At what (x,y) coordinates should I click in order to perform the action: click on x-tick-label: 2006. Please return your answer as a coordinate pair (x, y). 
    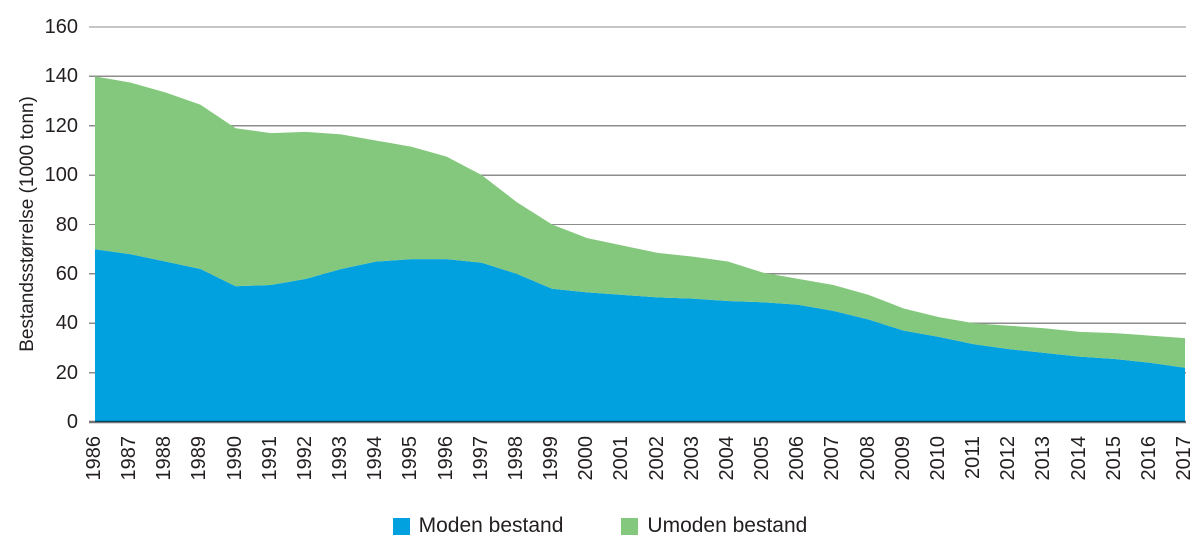
    Looking at the image, I should click on (797, 458).